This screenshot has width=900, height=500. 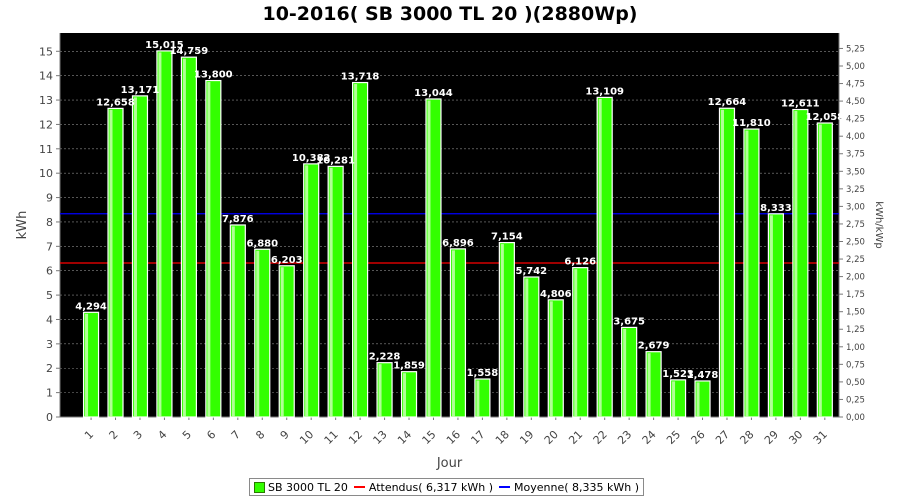 I want to click on x-tick-label: 28, so click(x=746, y=437).